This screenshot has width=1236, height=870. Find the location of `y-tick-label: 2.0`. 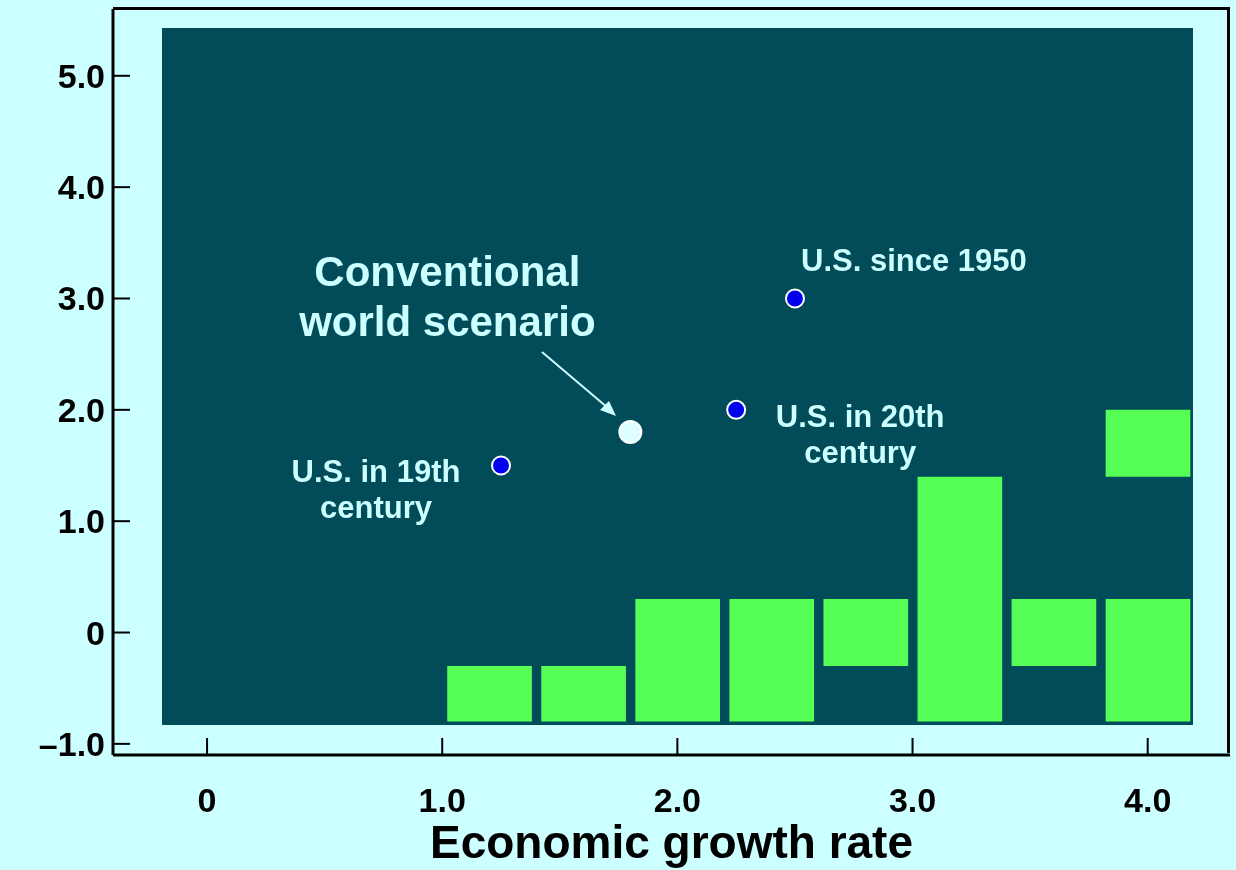

y-tick-label: 2.0 is located at coordinates (81, 409).